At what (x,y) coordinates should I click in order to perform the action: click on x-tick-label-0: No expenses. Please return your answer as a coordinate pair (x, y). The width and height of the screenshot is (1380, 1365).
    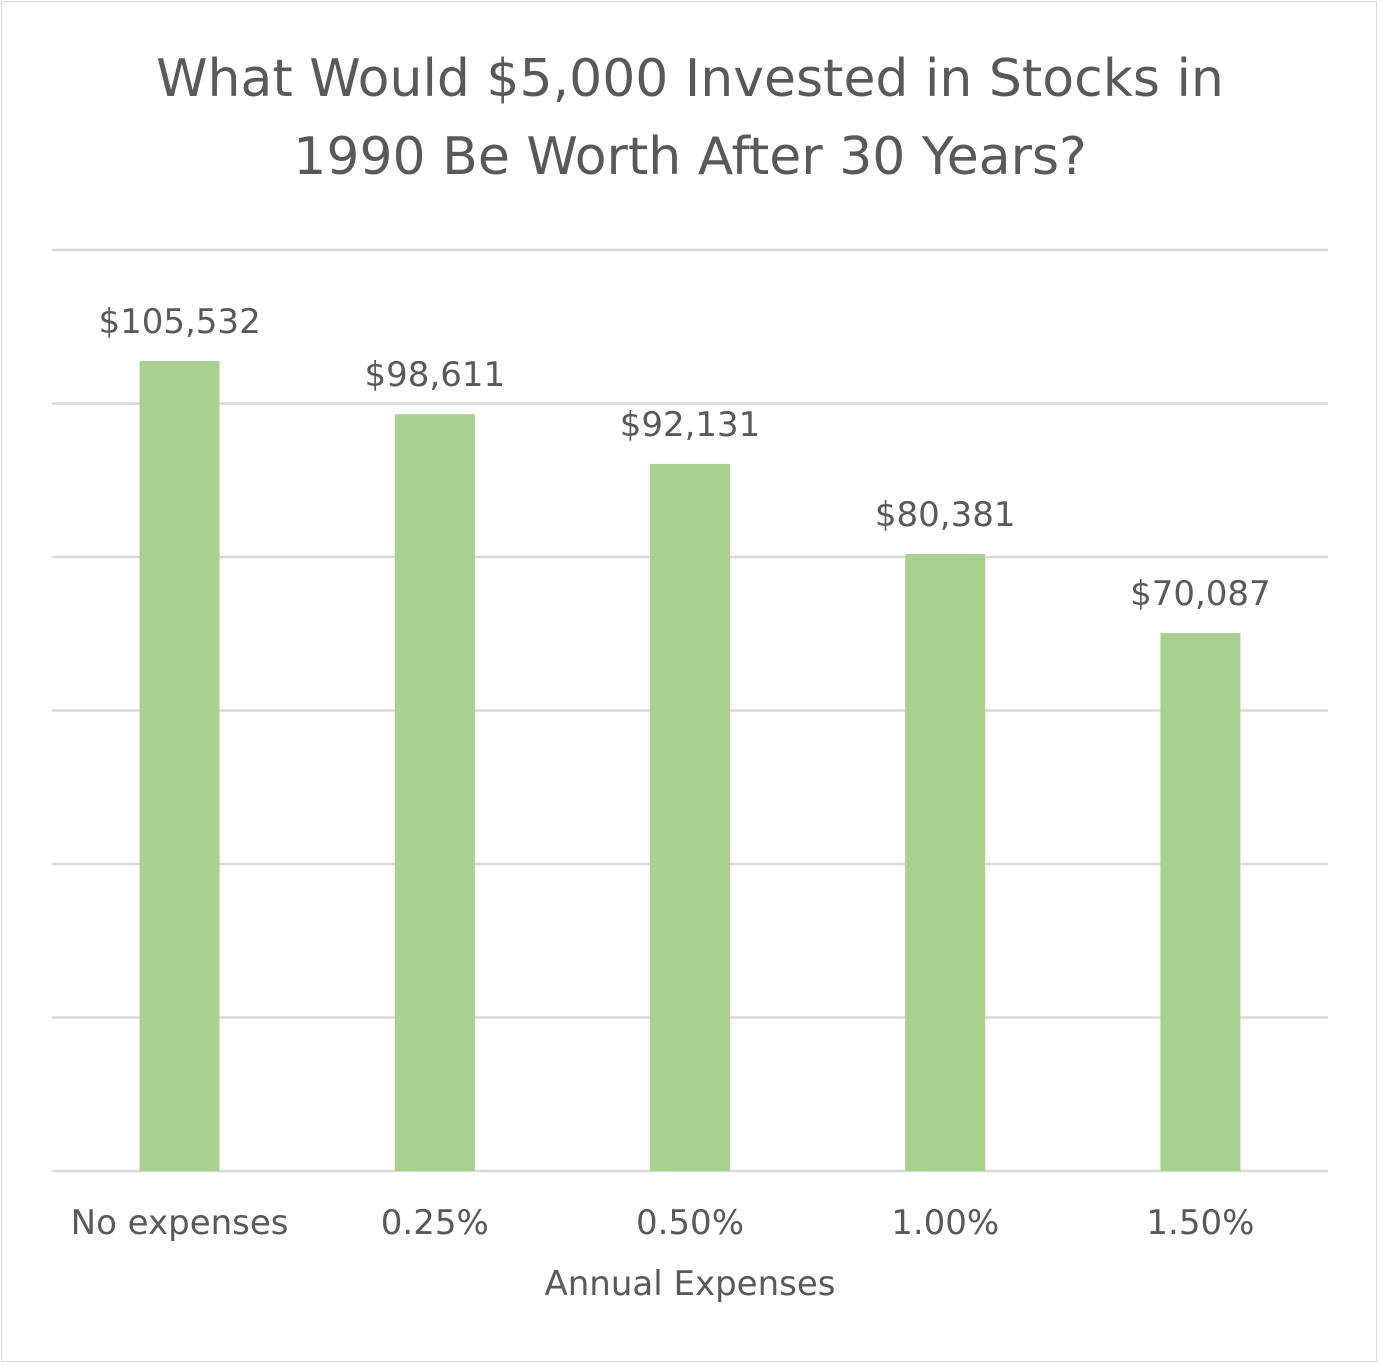
    Looking at the image, I should click on (180, 1223).